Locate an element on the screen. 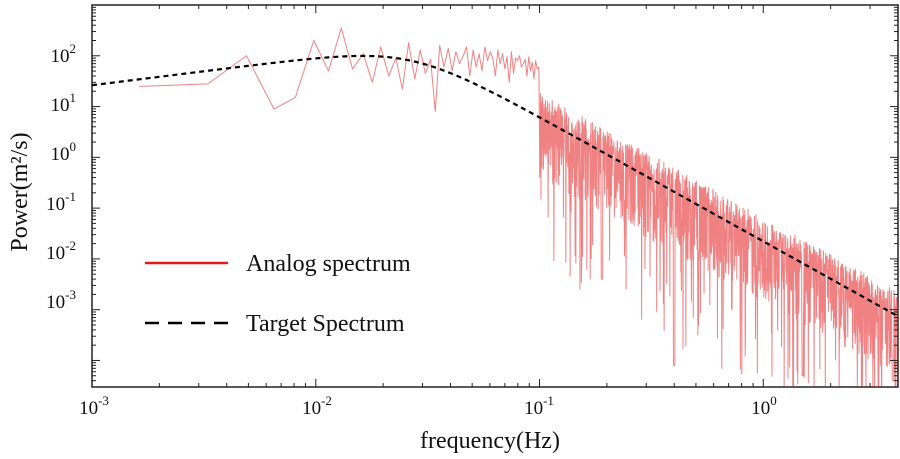 The height and width of the screenshot is (459, 900). y-tick-label-0.1: 10⁻¹ is located at coordinates (61, 202).